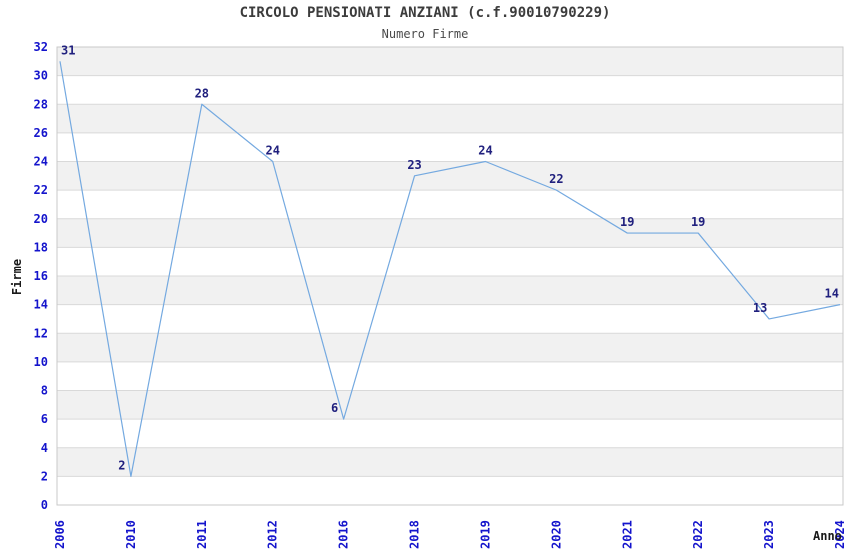 The image size is (850, 550). What do you see at coordinates (41, 47) in the screenshot?
I see `y-tick-label: 32` at bounding box center [41, 47].